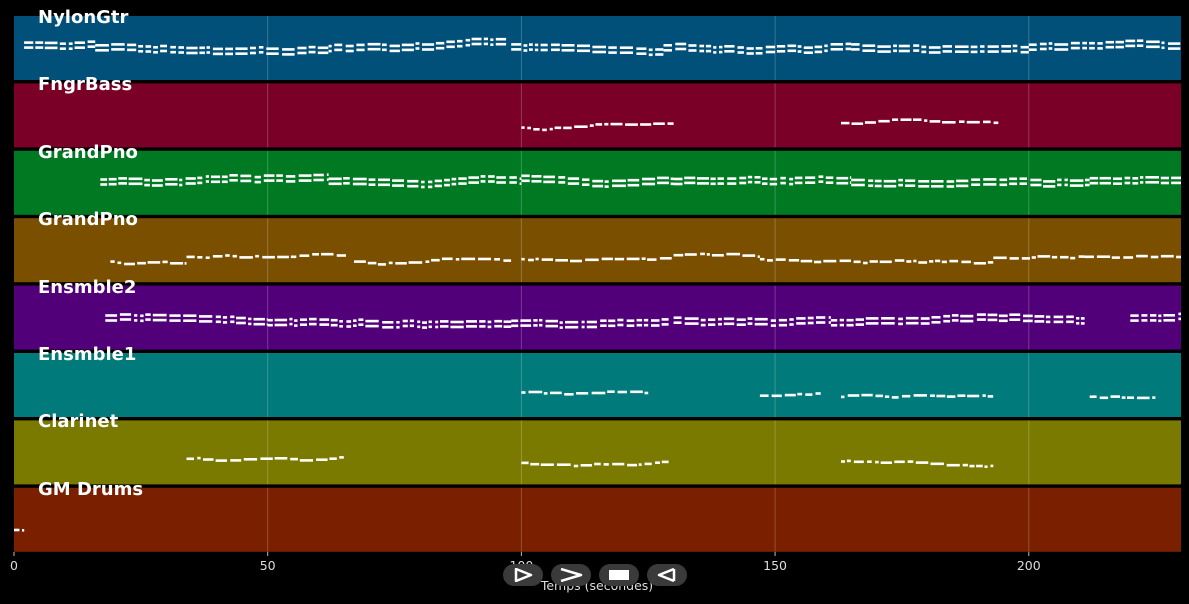  I want to click on x-tick-label: 0, so click(14, 565).